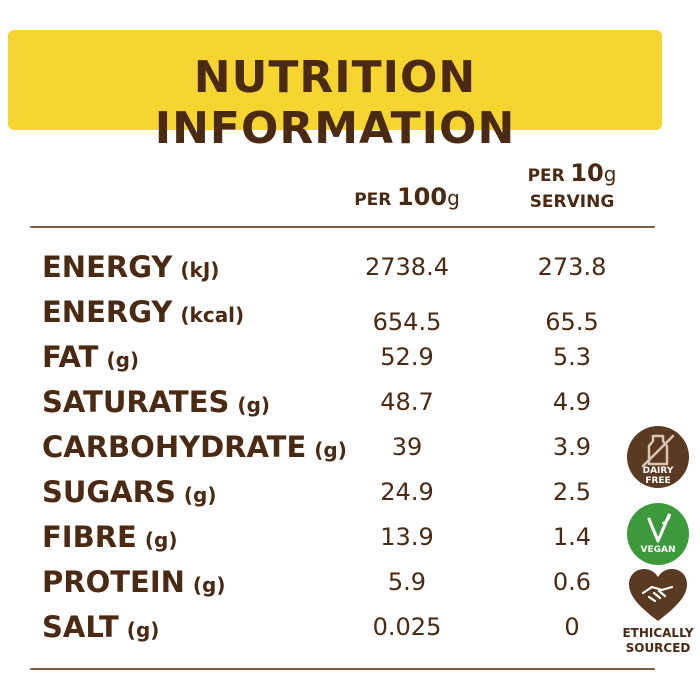 Image resolution: width=700 pixels, height=700 pixels. I want to click on nutrient-name: PROTEIN, so click(113, 582).